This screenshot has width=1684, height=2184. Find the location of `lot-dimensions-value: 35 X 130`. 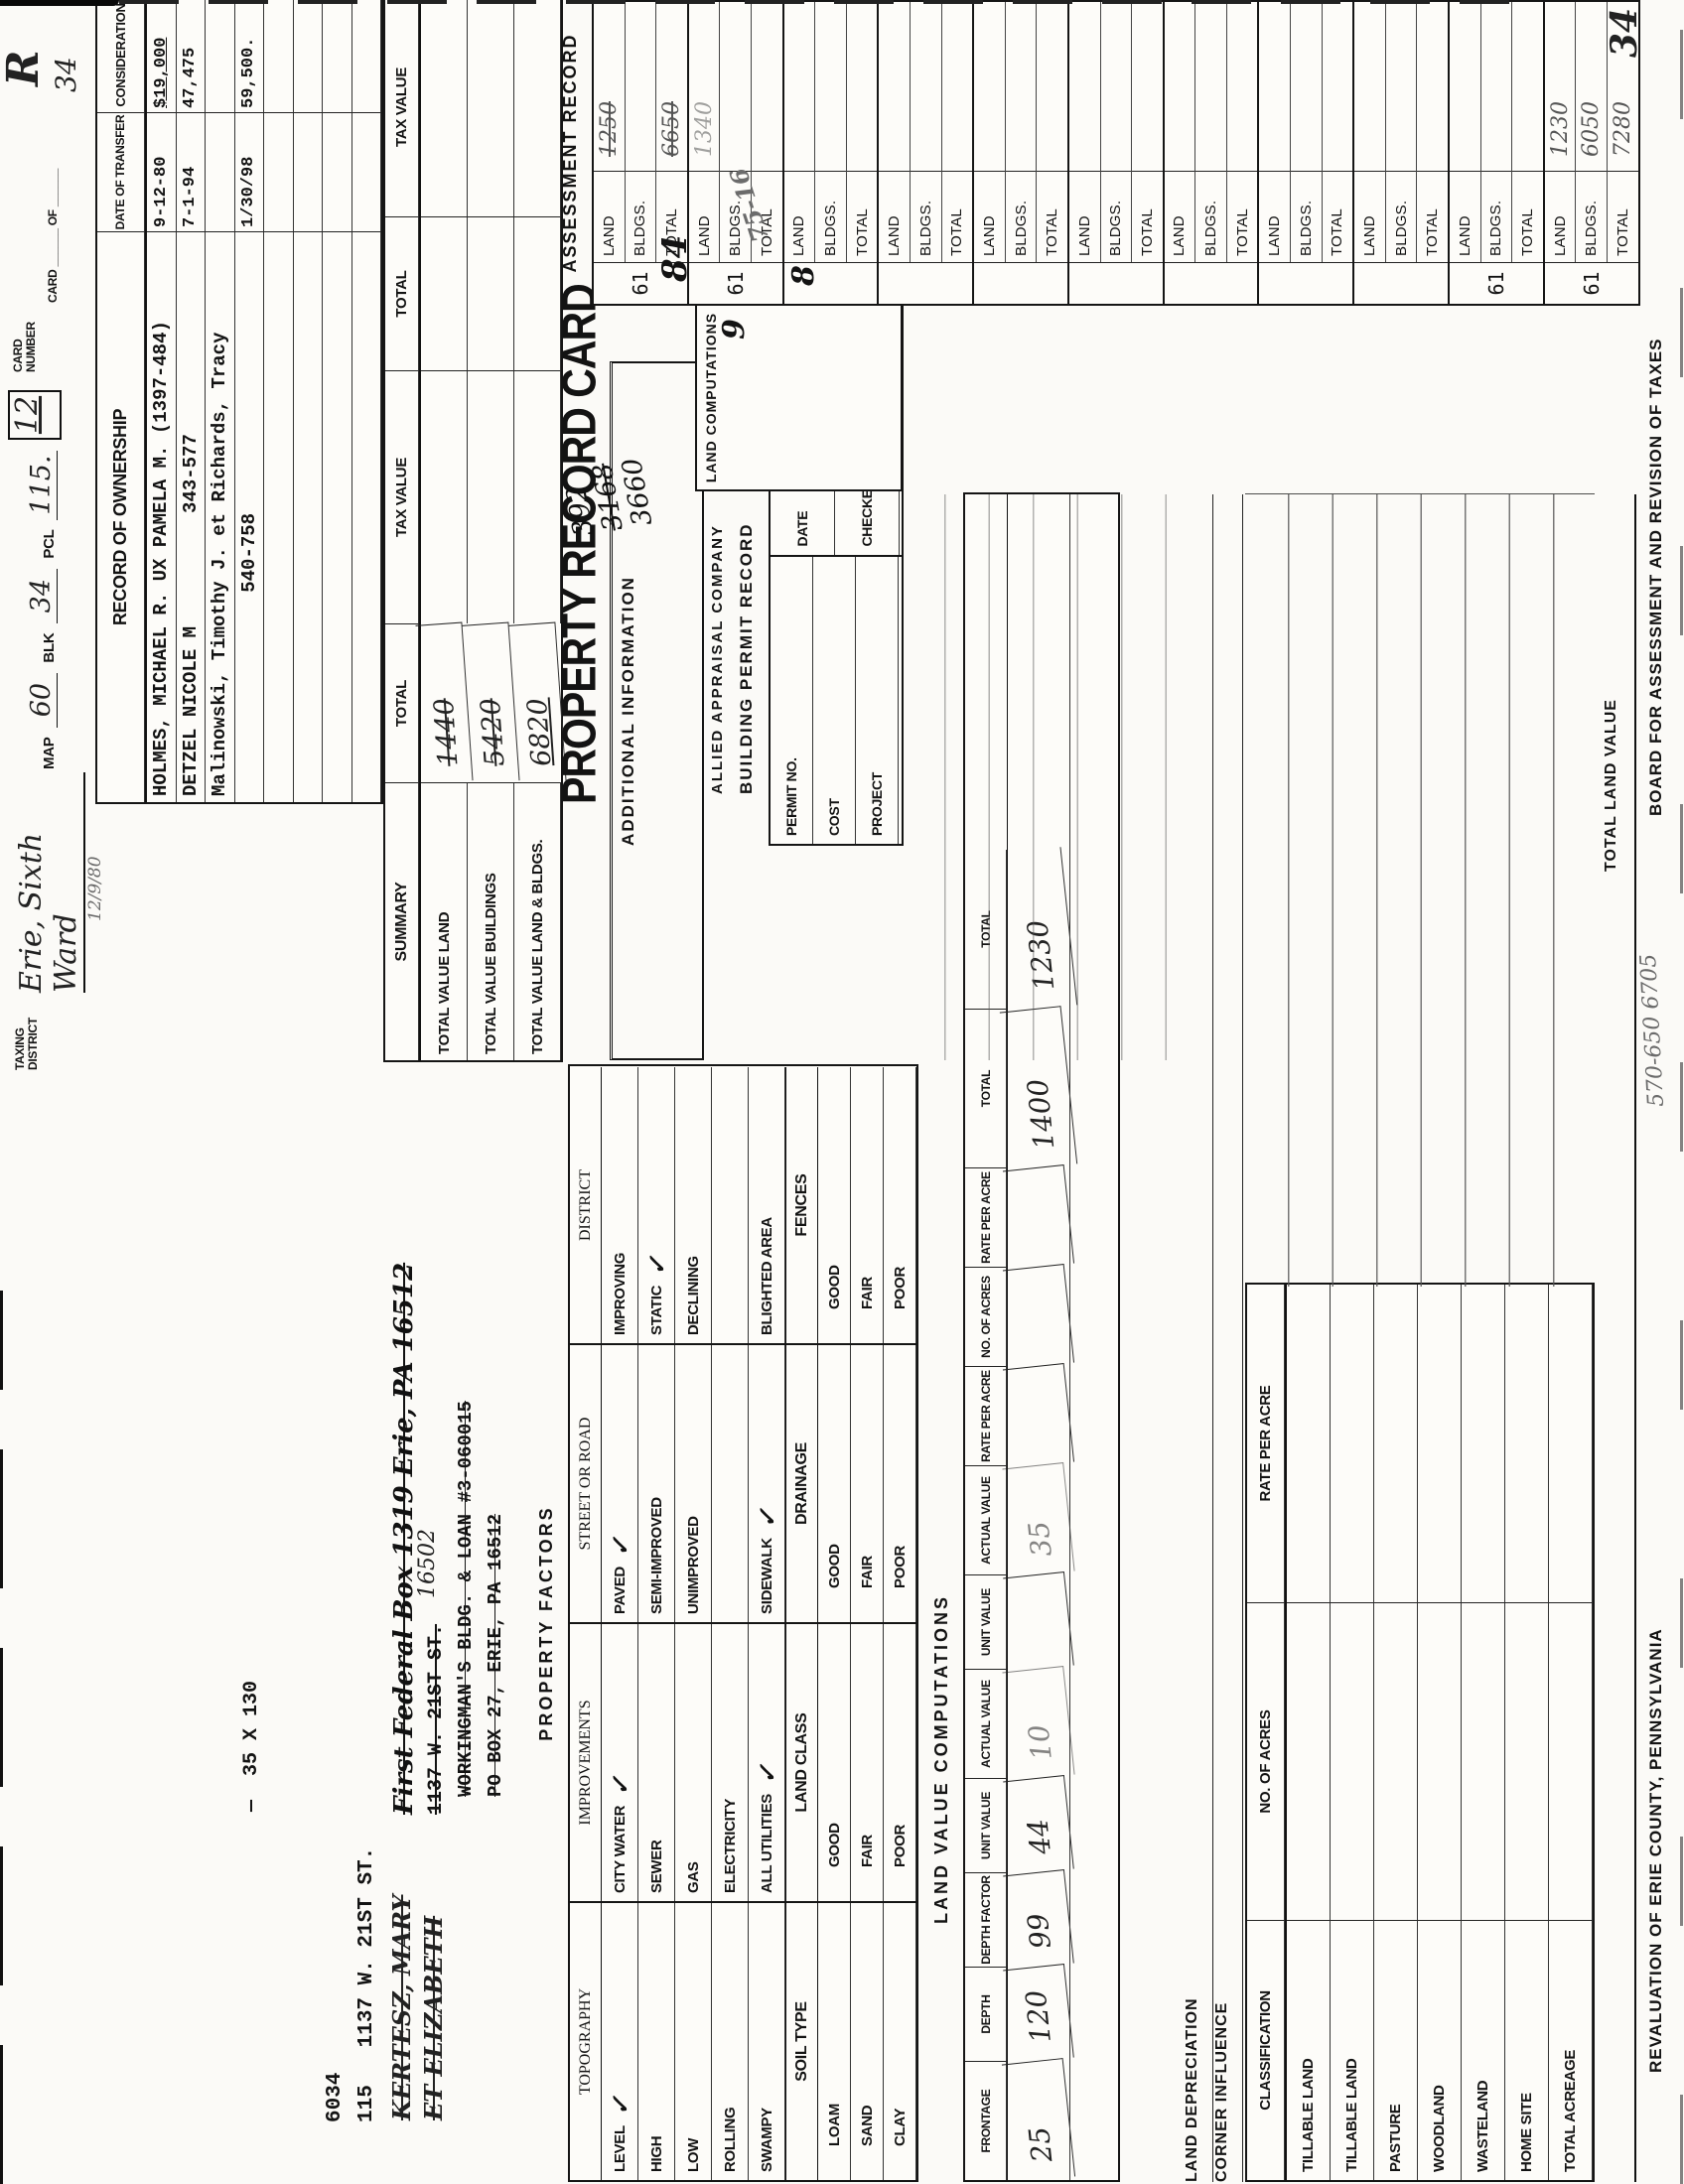

lot-dimensions-value: 35 X 130 is located at coordinates (252, 1728).